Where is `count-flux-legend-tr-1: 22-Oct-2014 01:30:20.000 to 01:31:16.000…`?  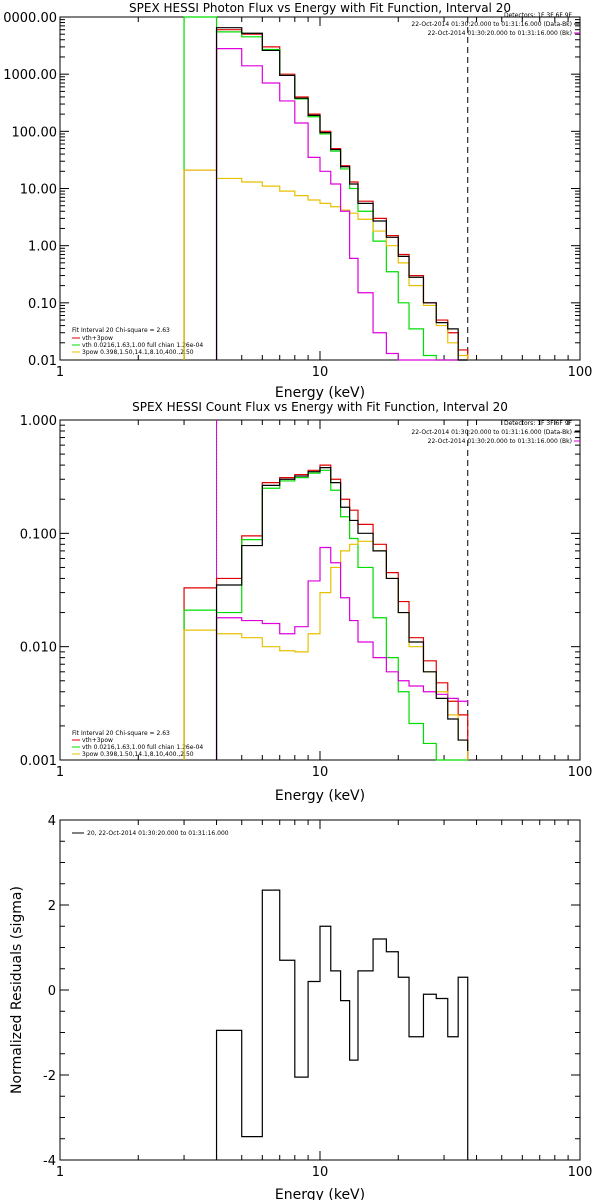
count-flux-legend-tr-1: 22-Oct-2014 01:30:20.000 to 01:31:16.000… is located at coordinates (491, 432).